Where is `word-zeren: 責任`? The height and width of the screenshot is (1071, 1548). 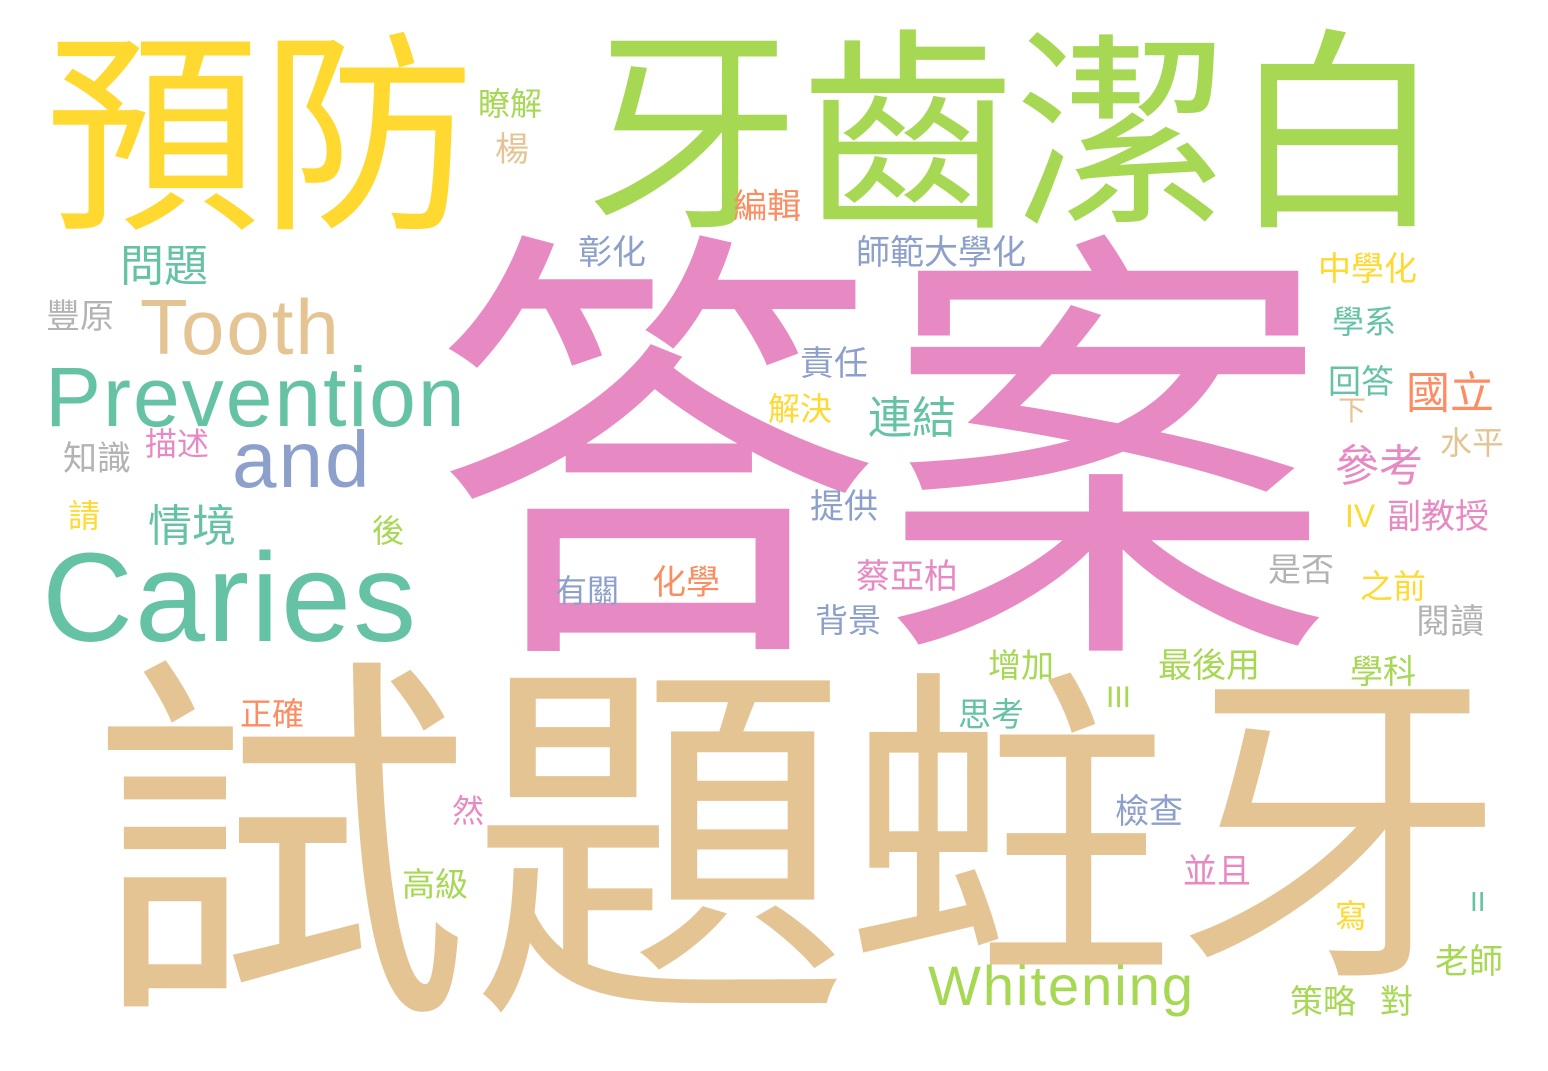
word-zeren: 責任 is located at coordinates (834, 364).